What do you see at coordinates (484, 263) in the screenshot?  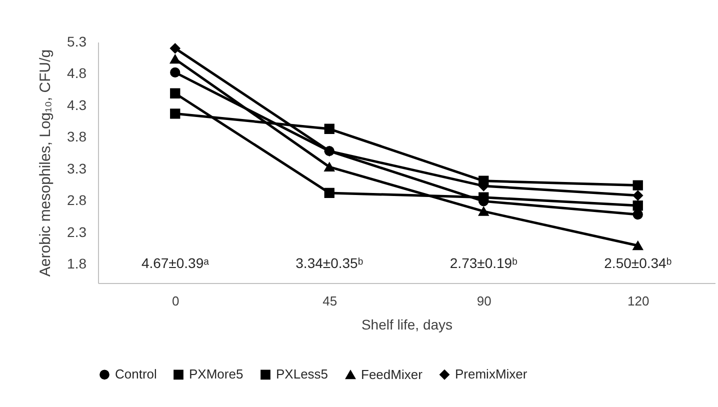 I see `annotation: 2.73±0.19ᵇ` at bounding box center [484, 263].